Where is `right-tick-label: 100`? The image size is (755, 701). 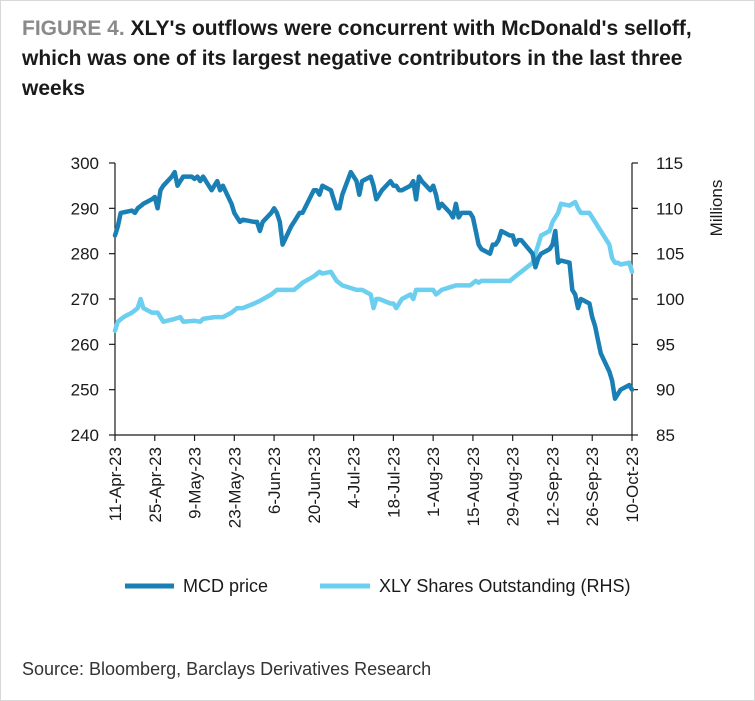
right-tick-label: 100 is located at coordinates (670, 299).